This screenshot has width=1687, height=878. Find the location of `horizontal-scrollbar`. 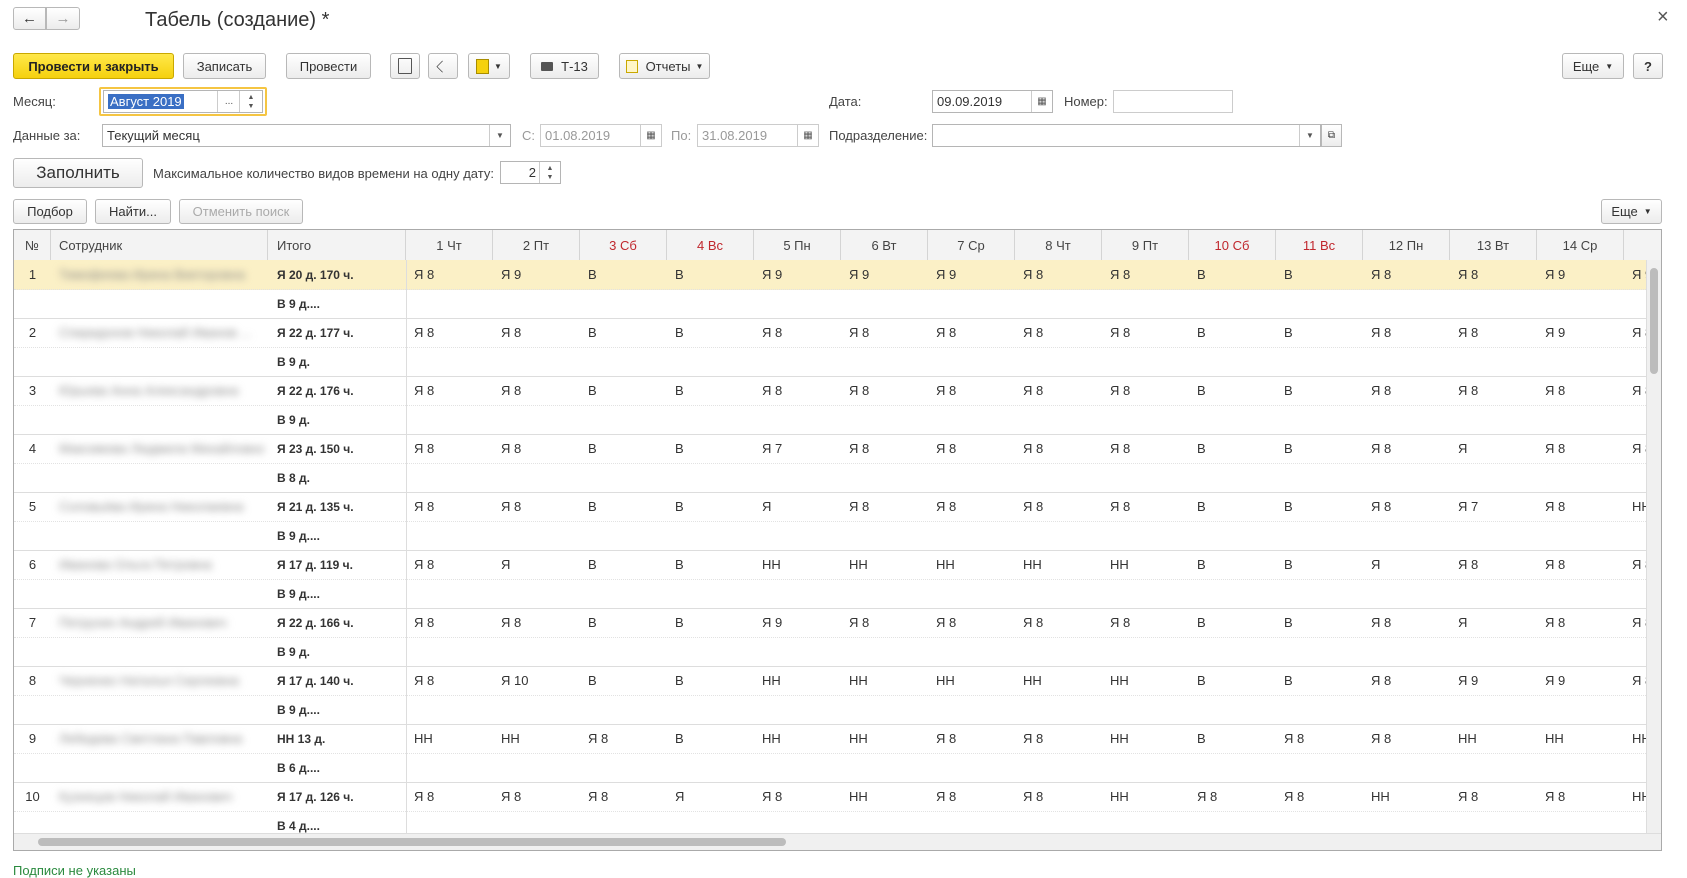

horizontal-scrollbar is located at coordinates (837, 841).